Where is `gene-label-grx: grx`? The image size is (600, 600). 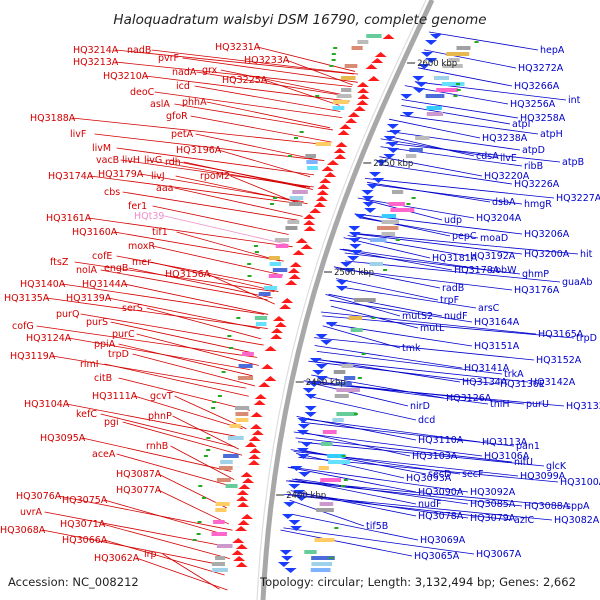 gene-label-grx: grx is located at coordinates (210, 70).